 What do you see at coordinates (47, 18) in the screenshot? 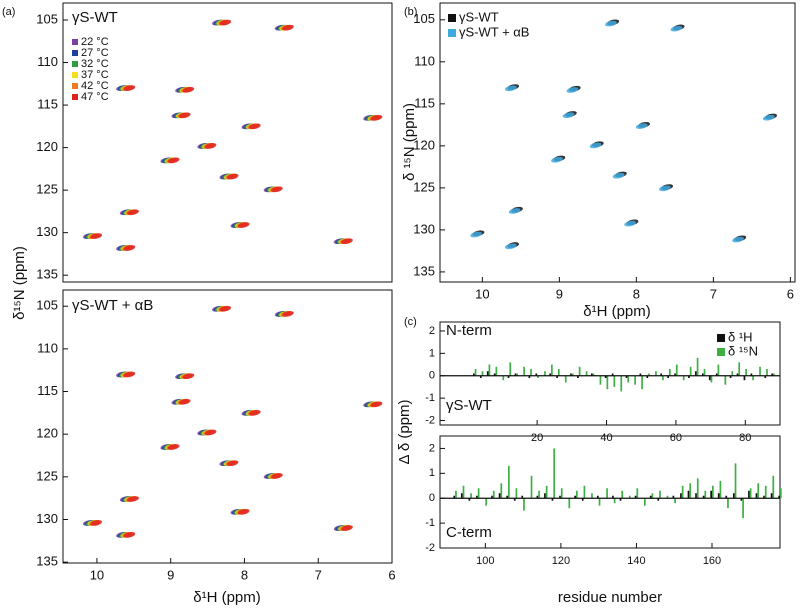
I see `y-tick-label: 105` at bounding box center [47, 18].